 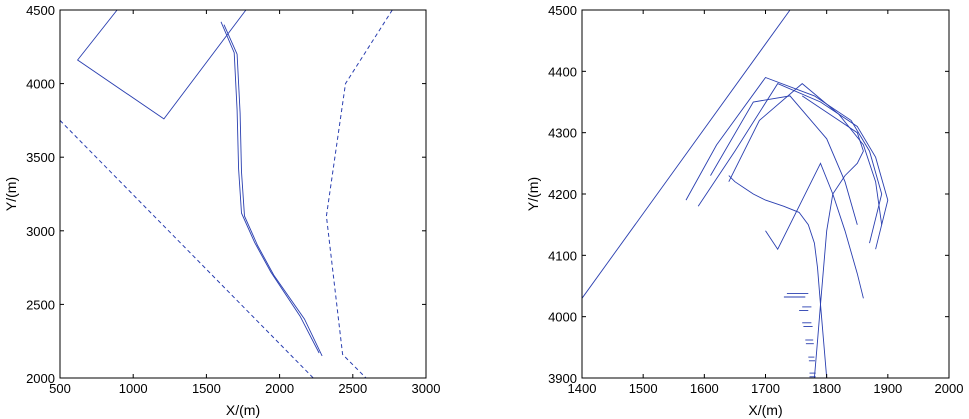 What do you see at coordinates (133, 388) in the screenshot?
I see `x-tick-label: 1000` at bounding box center [133, 388].